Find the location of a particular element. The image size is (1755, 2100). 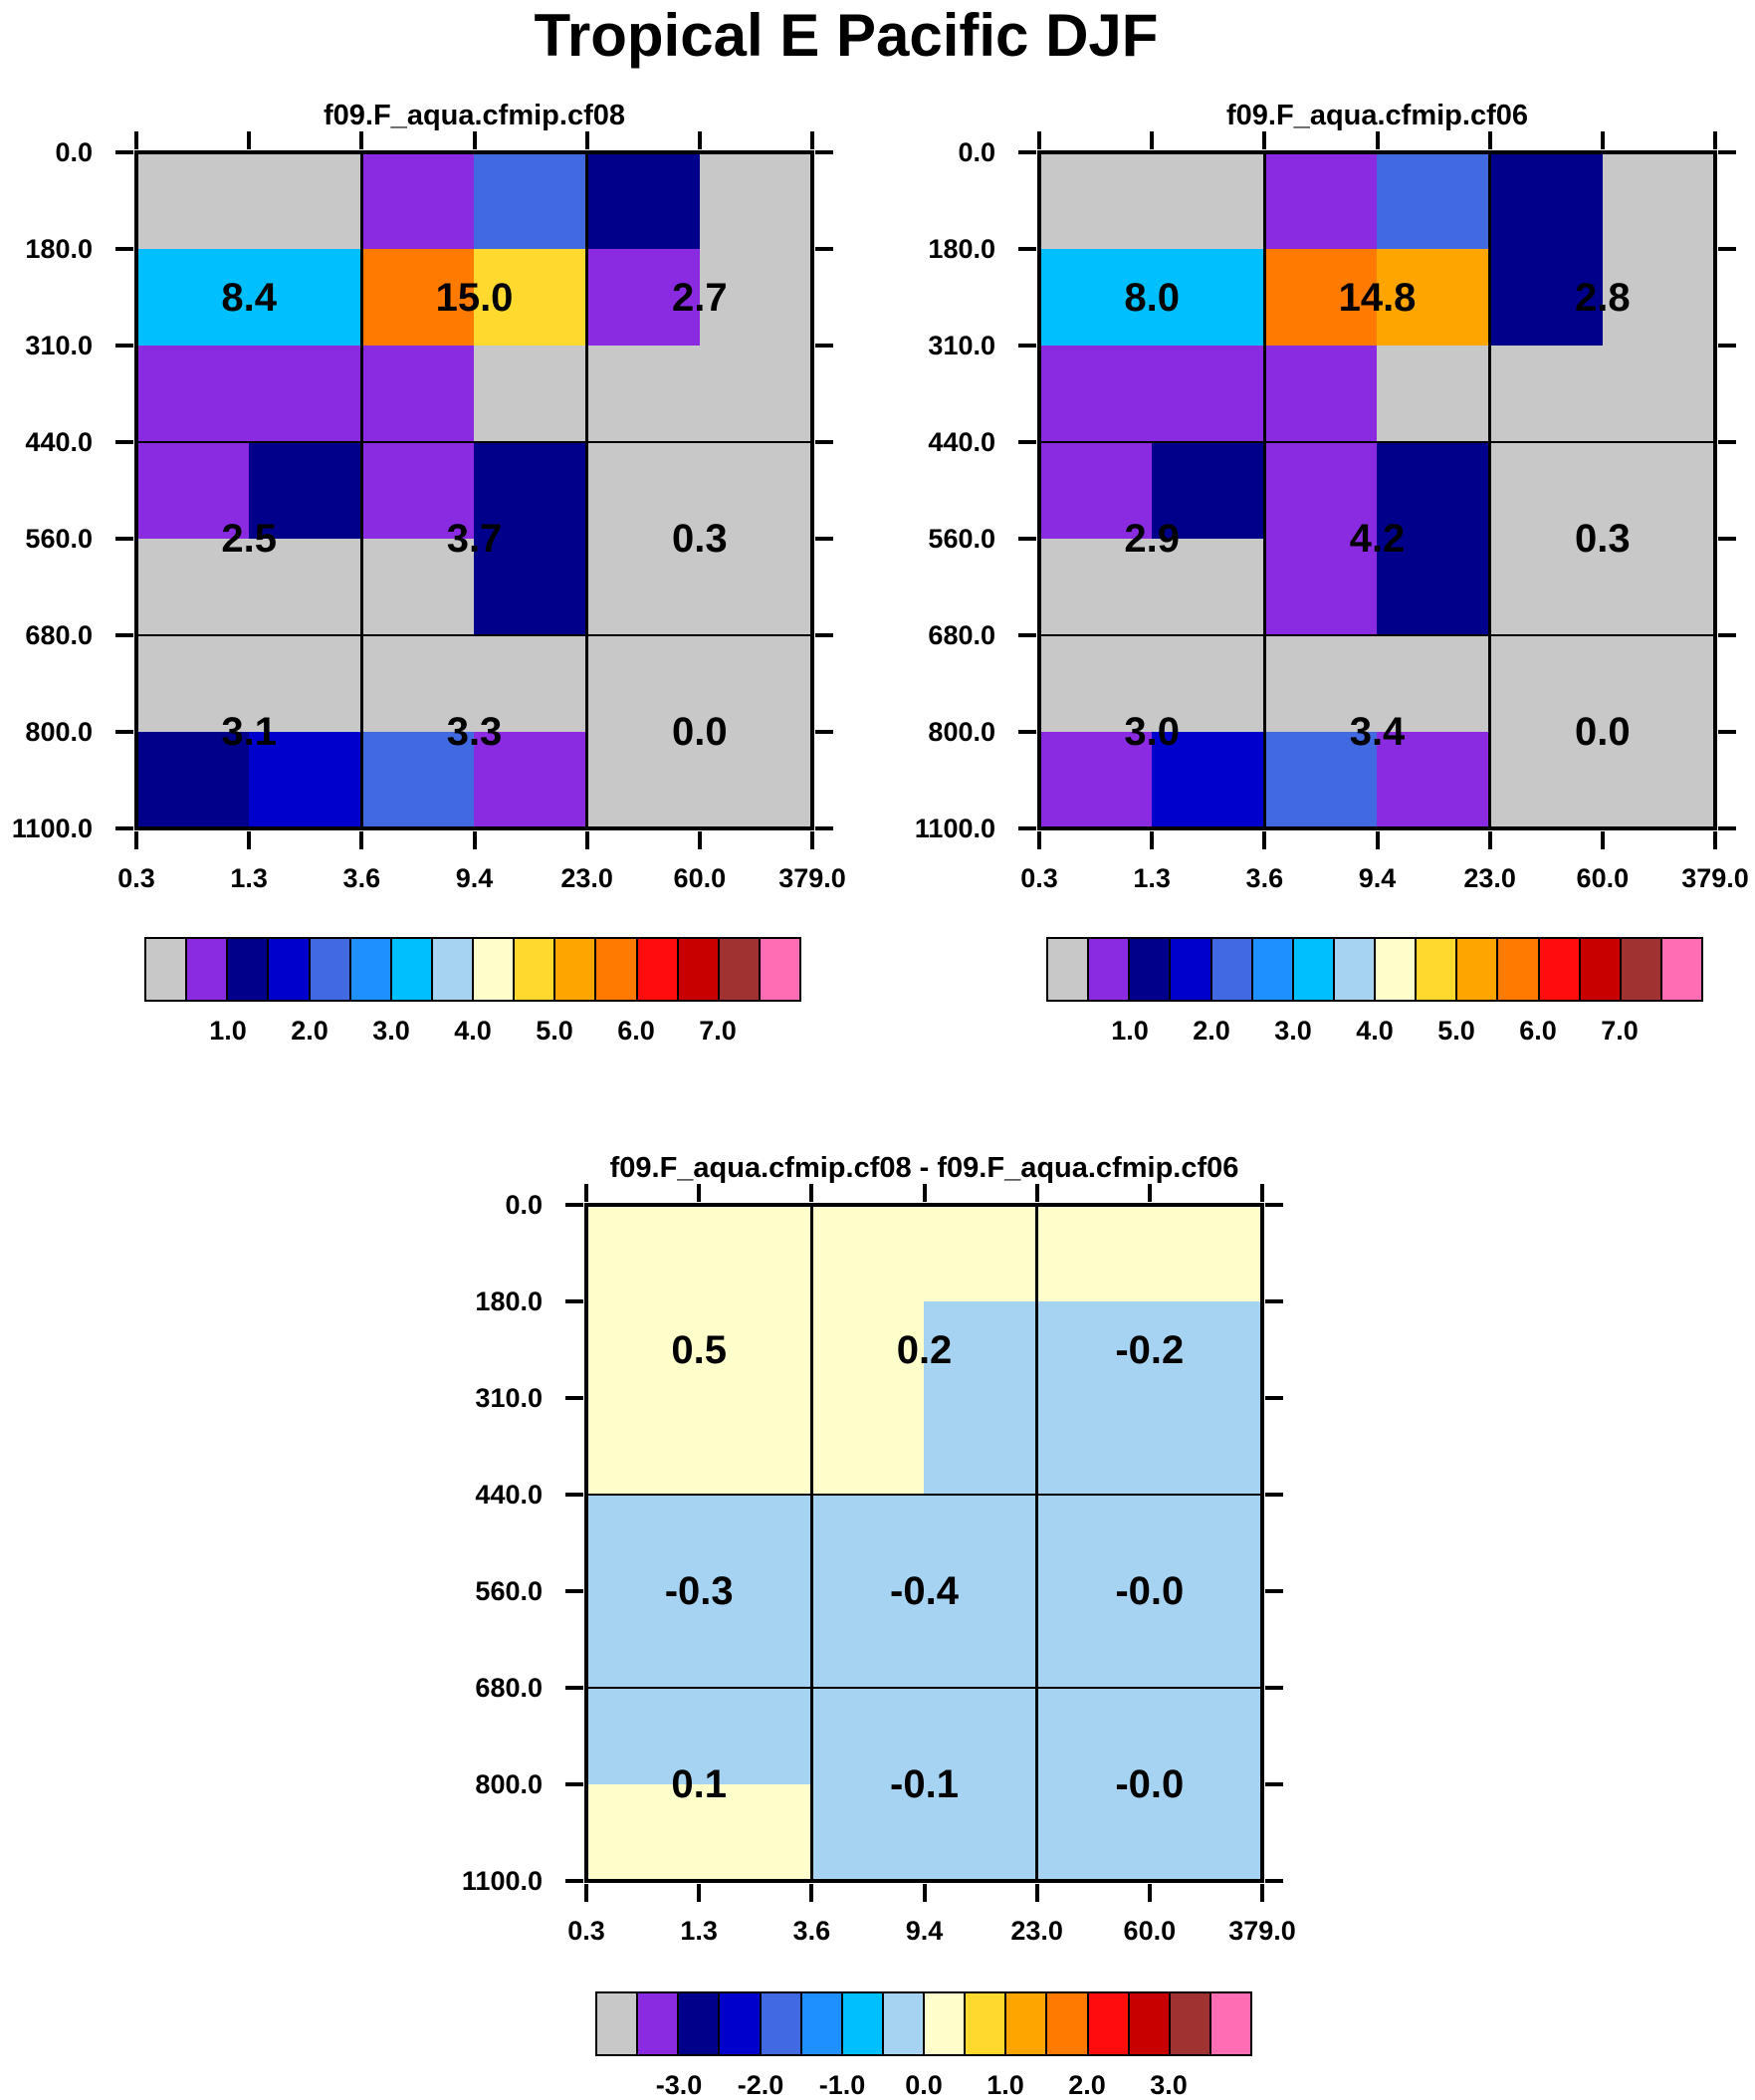

box-value: 3.4 is located at coordinates (1377, 732).